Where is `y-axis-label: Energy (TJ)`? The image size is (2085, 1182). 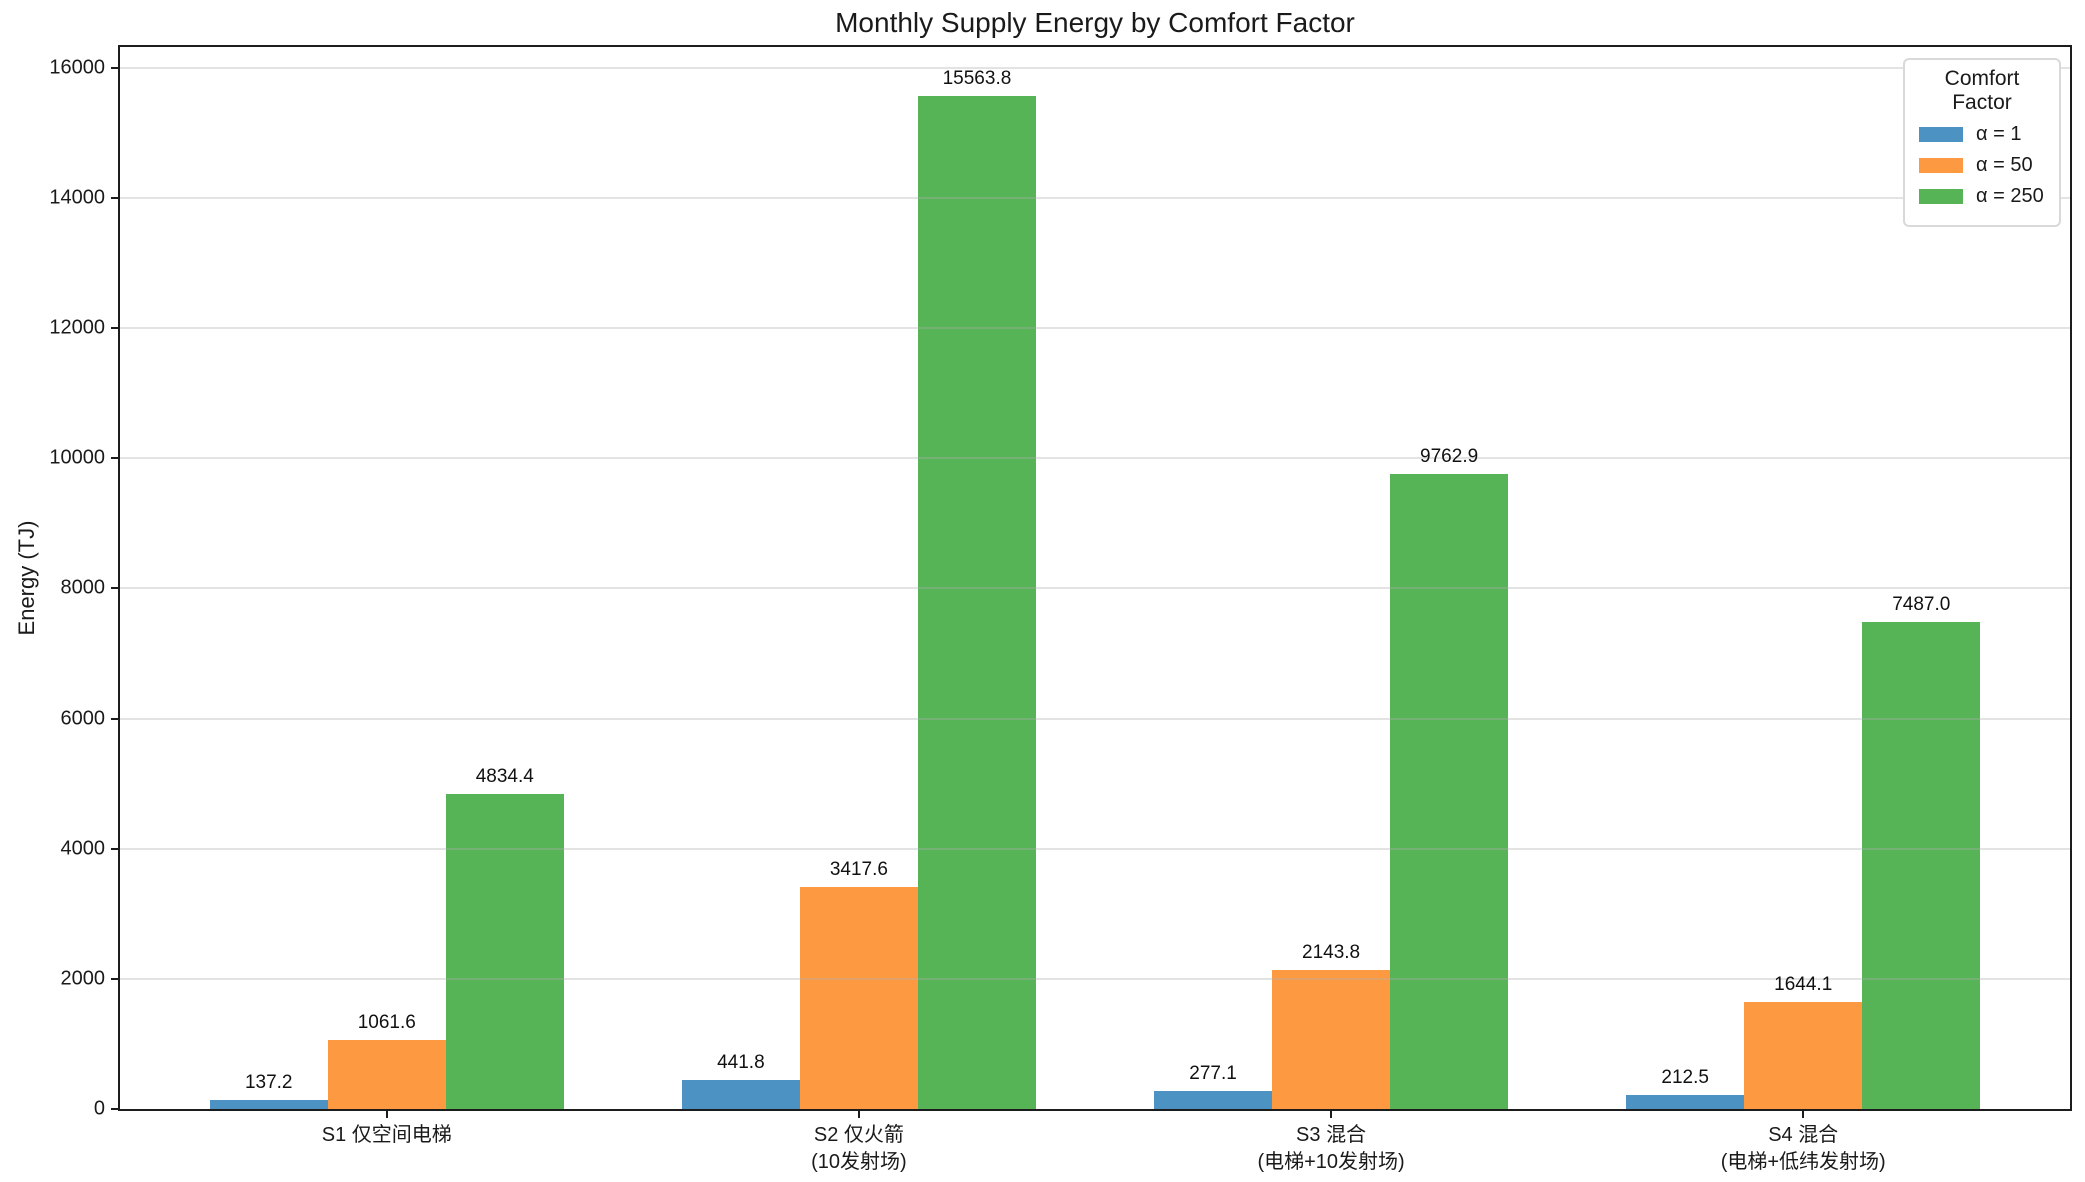
y-axis-label: Energy (TJ) is located at coordinates (26, 578).